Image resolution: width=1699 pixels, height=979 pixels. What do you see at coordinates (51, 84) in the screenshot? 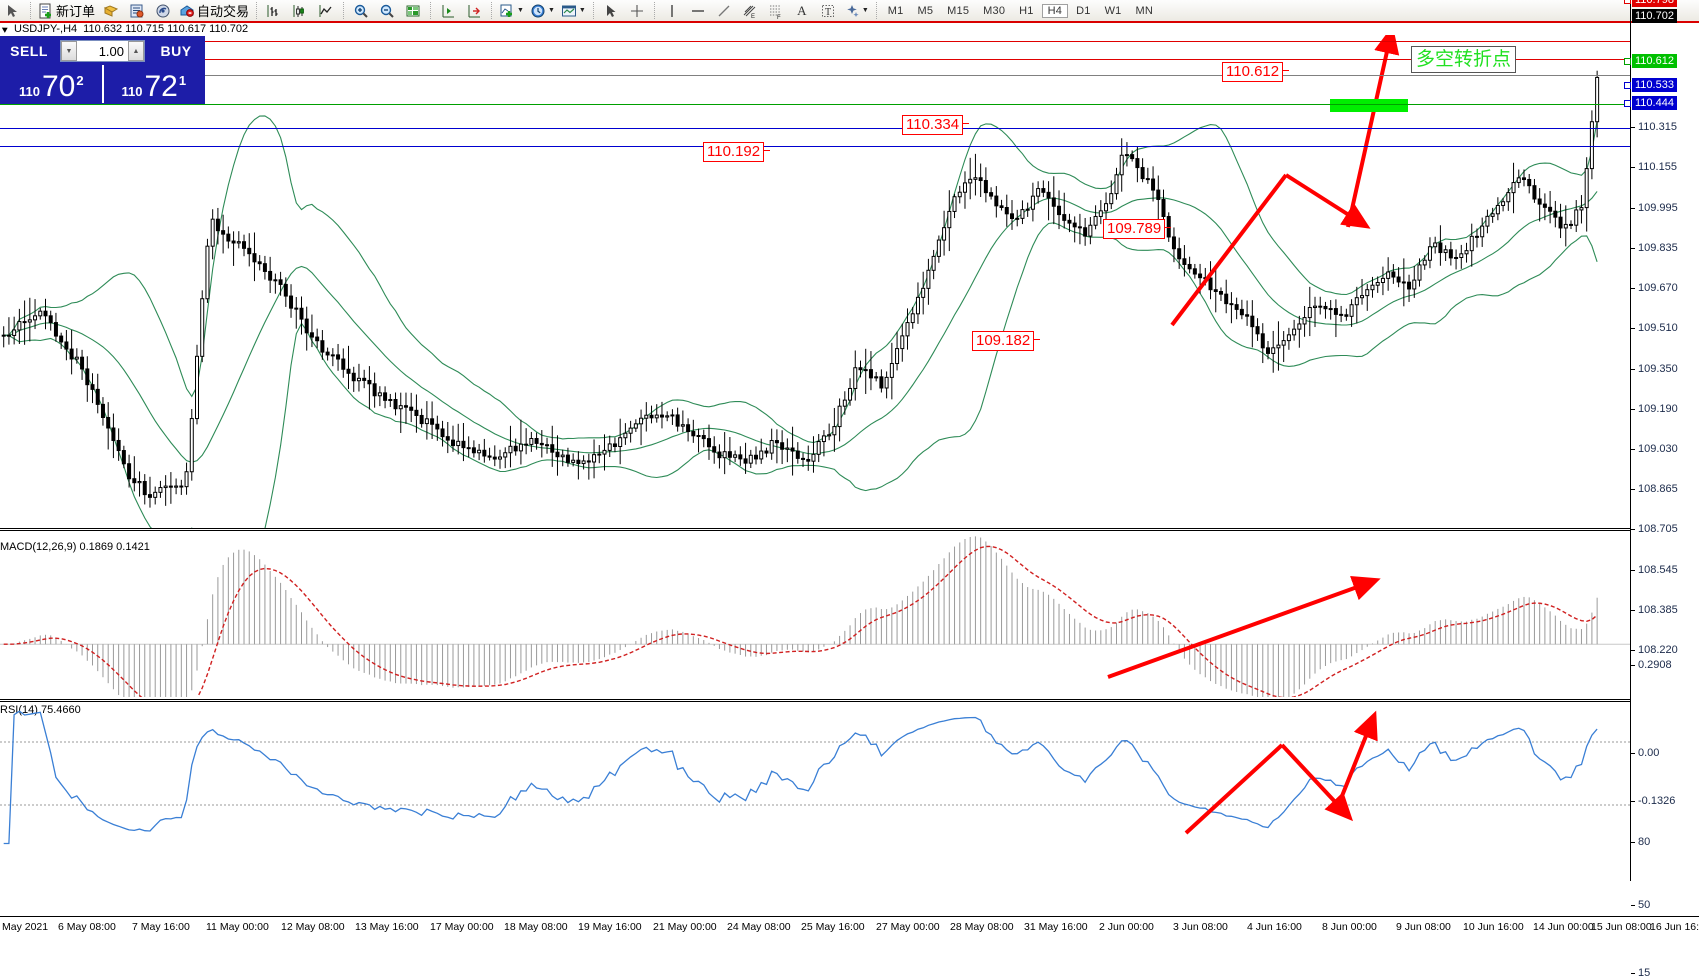
I see `sell-button: 110 70 2` at bounding box center [51, 84].